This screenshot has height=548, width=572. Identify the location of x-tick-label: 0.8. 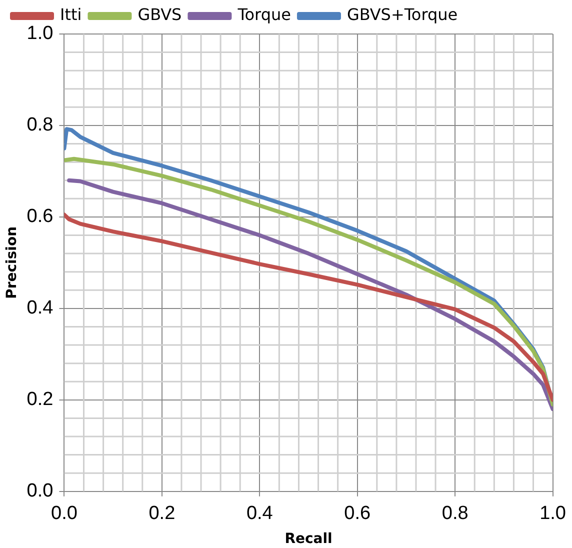
(455, 513).